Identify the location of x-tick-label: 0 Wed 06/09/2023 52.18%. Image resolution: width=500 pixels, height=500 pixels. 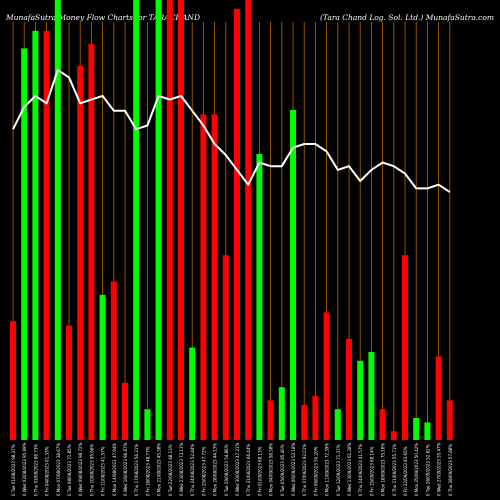
(293, 469).